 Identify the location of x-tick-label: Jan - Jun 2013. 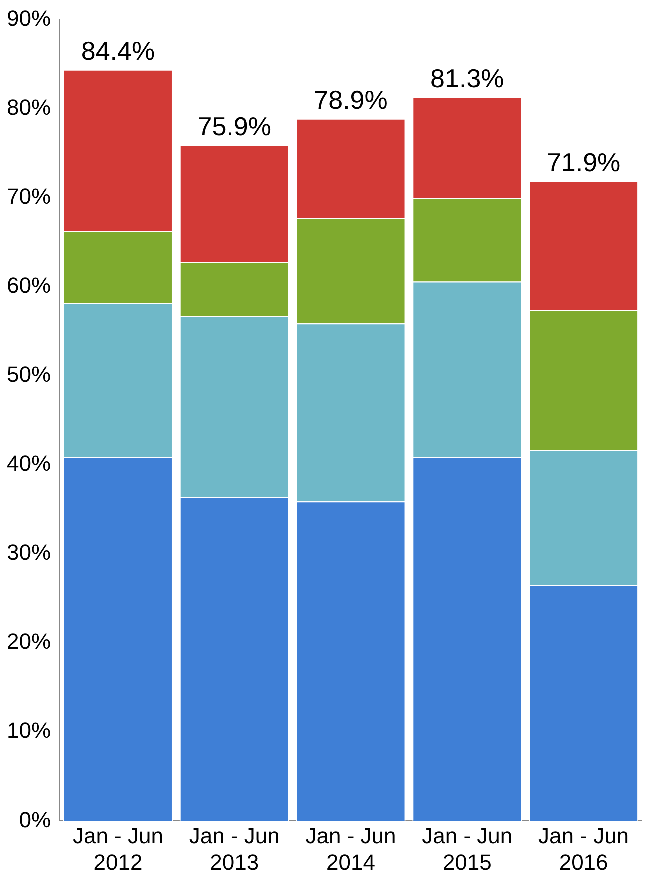
(234, 849).